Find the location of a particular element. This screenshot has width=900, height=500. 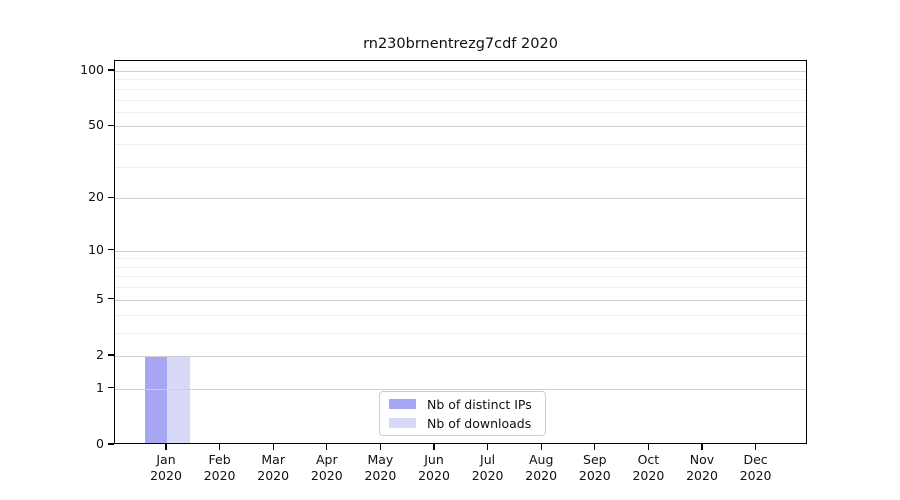

legend-label-downloads: Nb of downloads is located at coordinates (479, 423).